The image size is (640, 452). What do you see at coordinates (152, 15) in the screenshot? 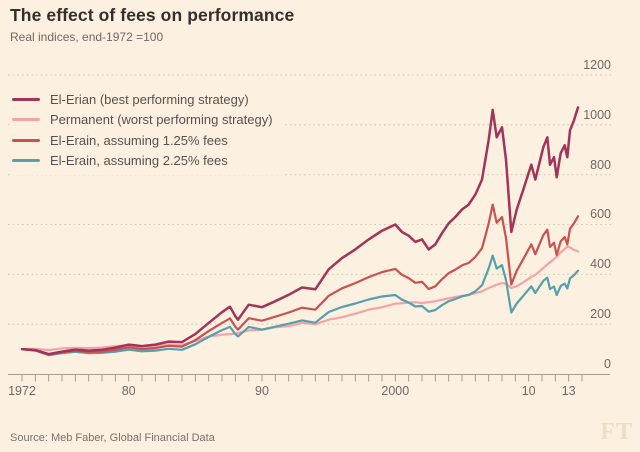
I see `chart-title: The effect of fees on performance` at bounding box center [152, 15].